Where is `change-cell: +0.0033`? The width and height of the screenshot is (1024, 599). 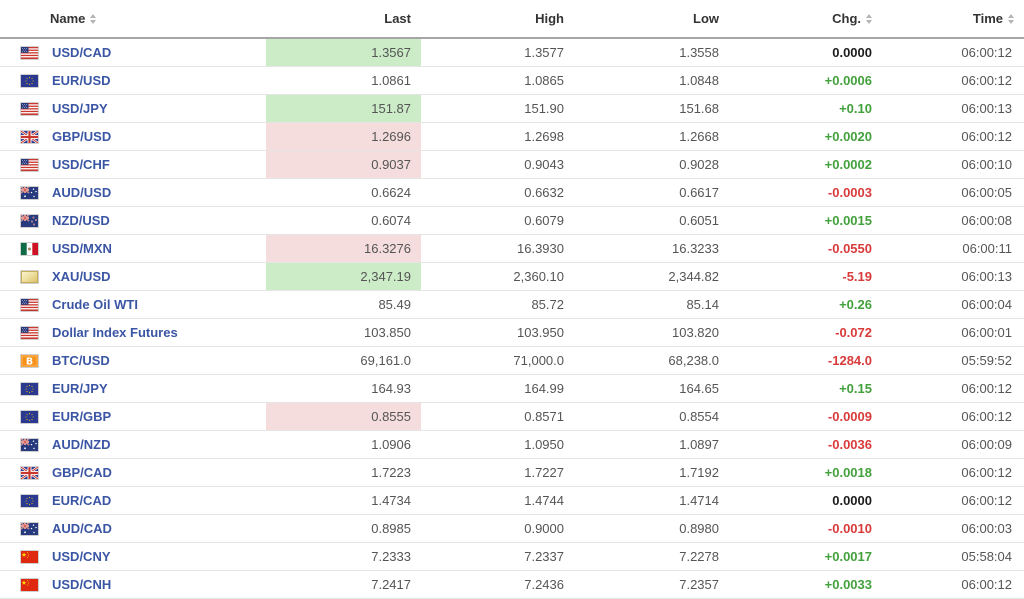 change-cell: +0.0033 is located at coordinates (805, 584).